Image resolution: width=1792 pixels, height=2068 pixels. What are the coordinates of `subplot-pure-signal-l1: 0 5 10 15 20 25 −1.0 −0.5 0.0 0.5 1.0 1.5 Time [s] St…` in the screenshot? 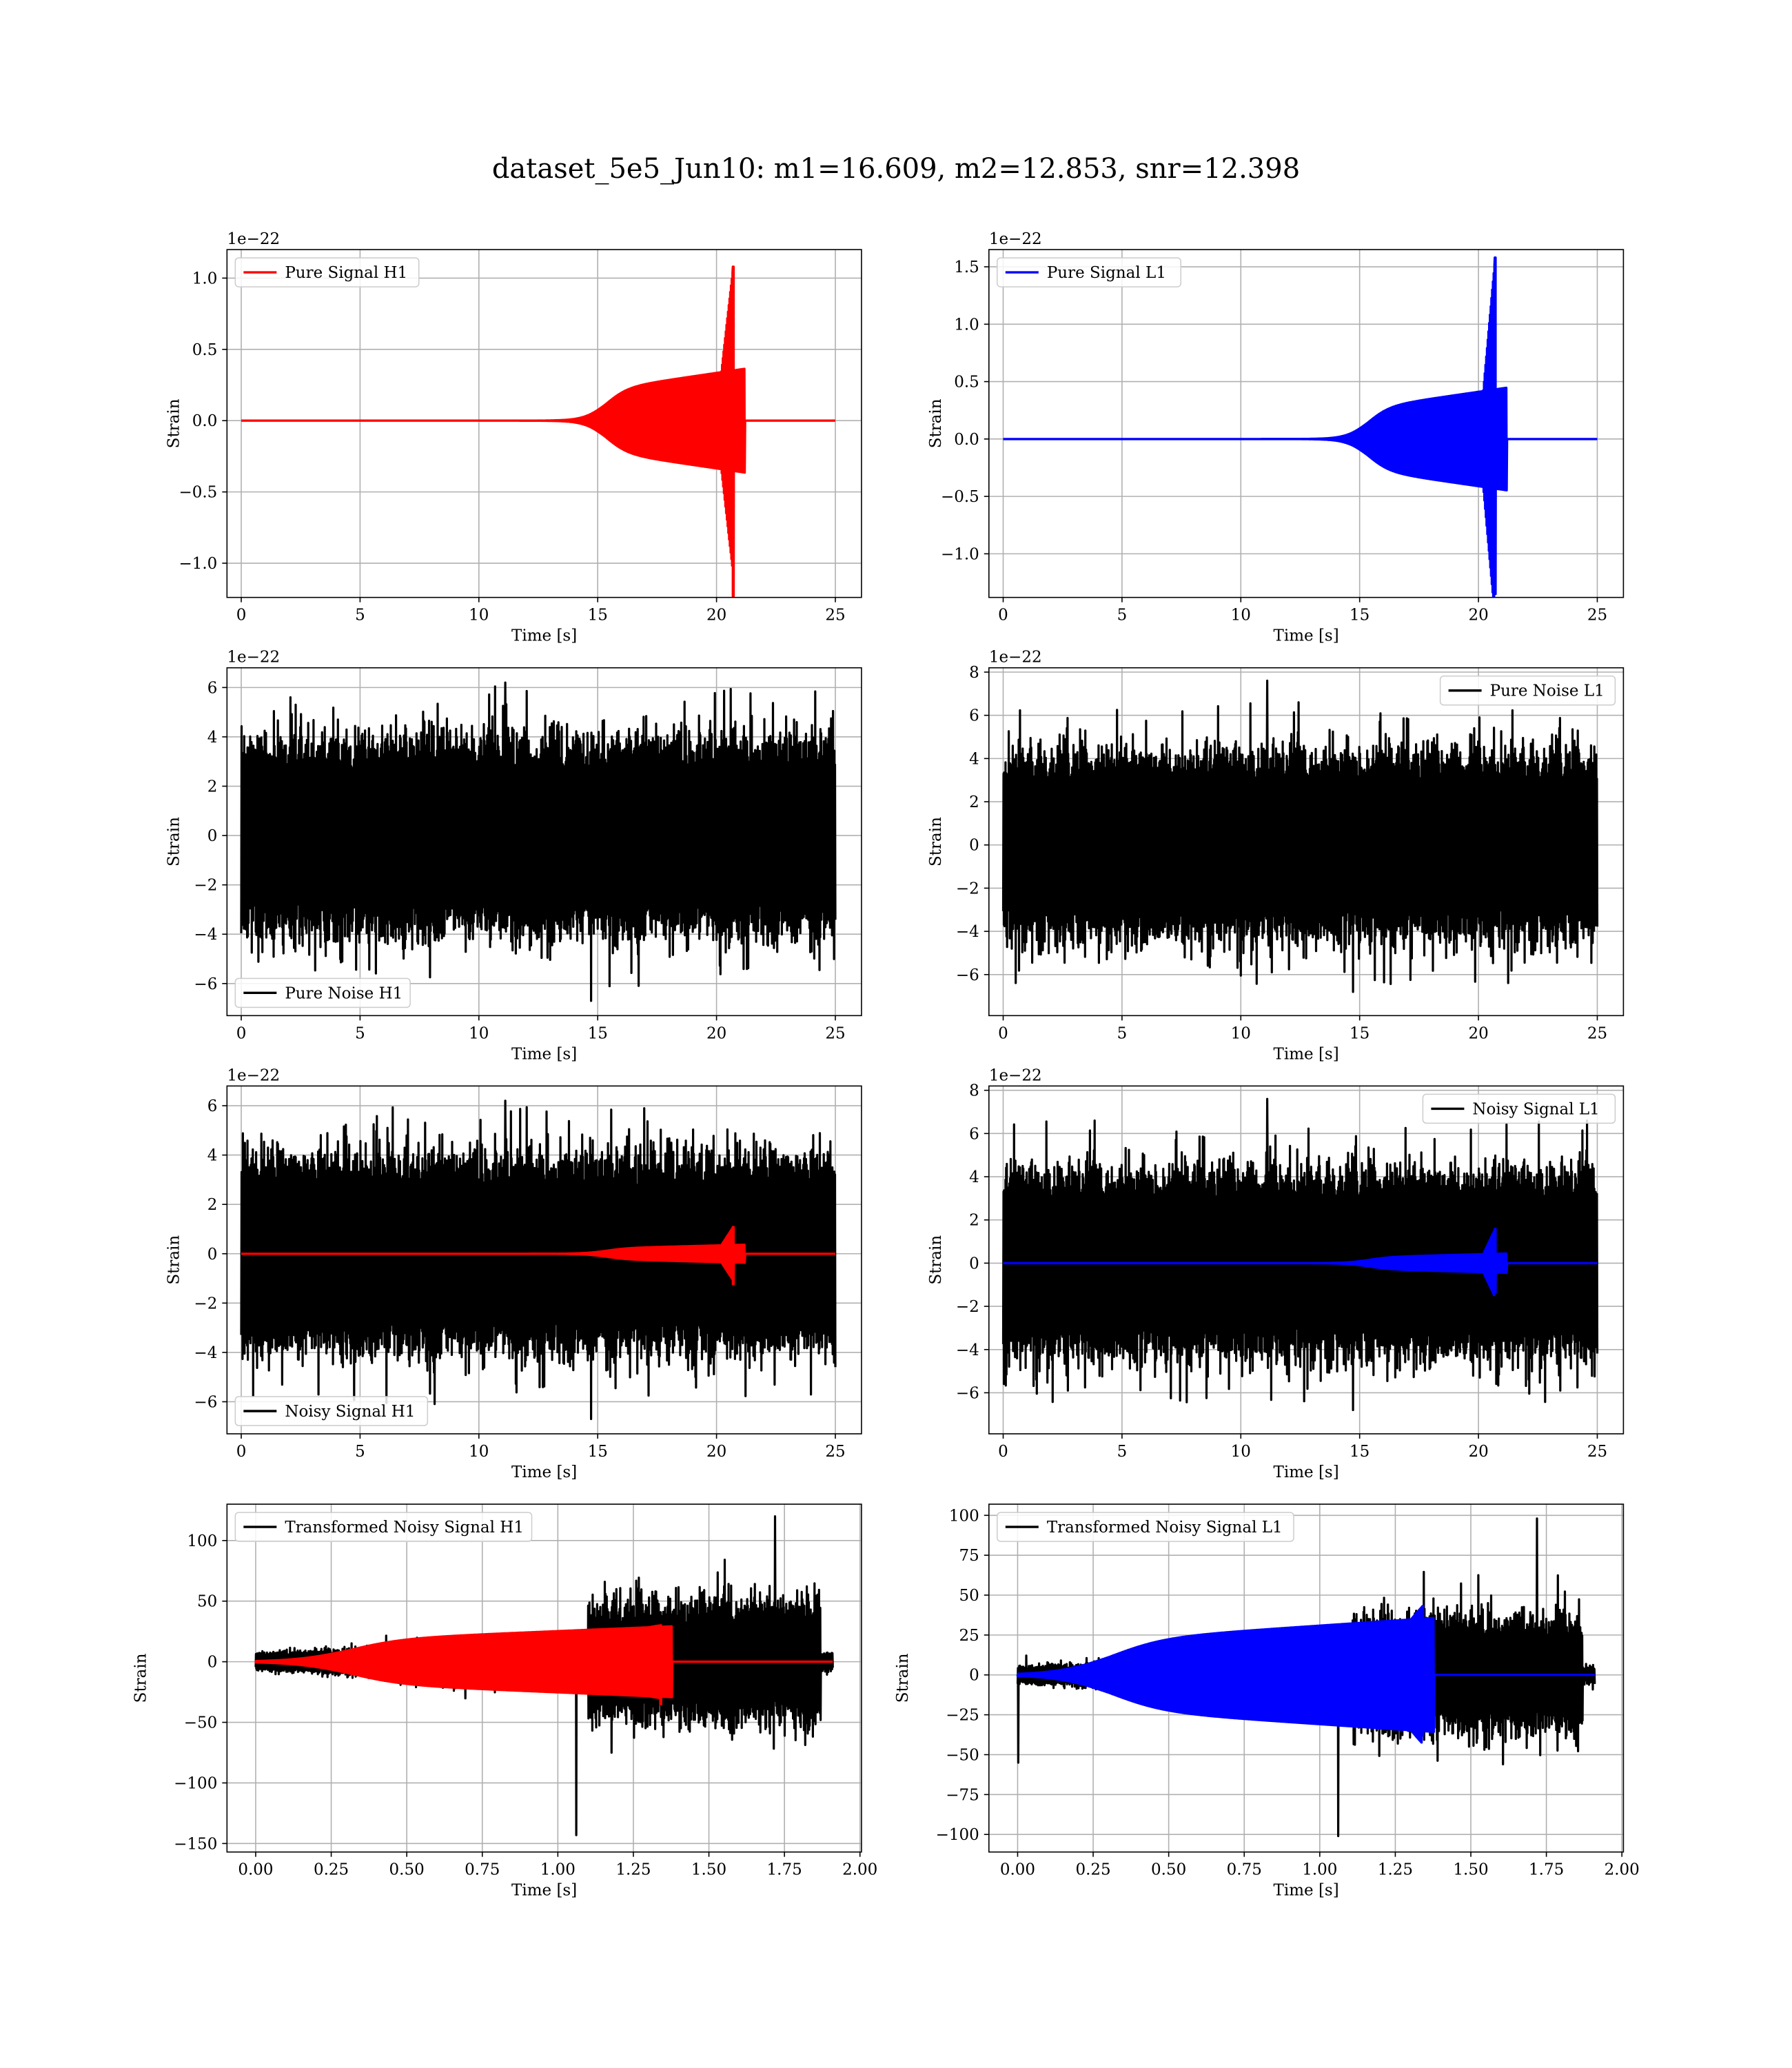 It's located at (1276, 437).